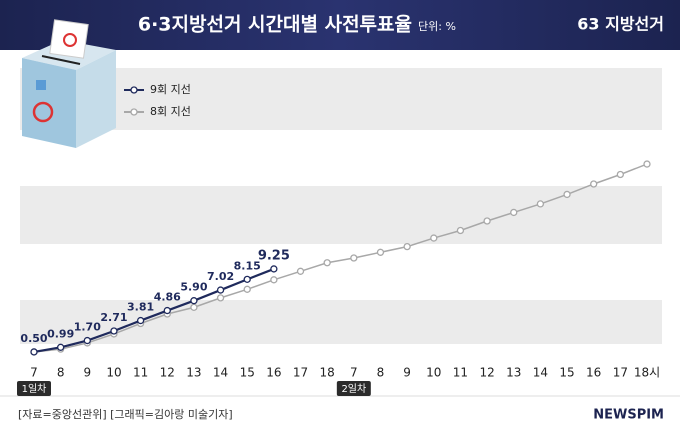  I want to click on day-label: 1일차, so click(34, 389).